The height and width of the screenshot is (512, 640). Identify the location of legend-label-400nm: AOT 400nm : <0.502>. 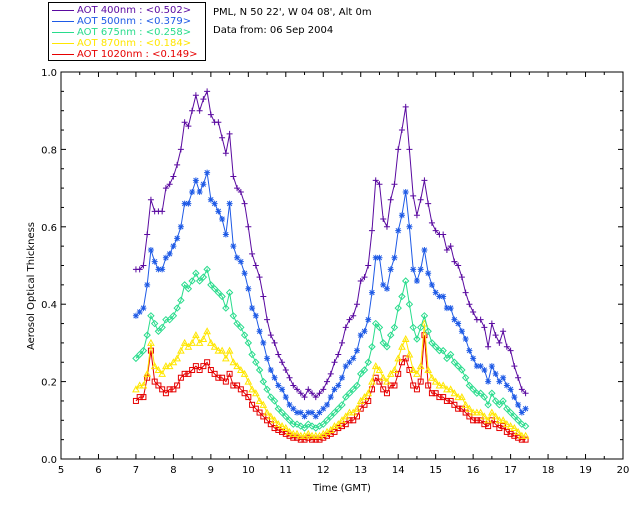
(134, 10).